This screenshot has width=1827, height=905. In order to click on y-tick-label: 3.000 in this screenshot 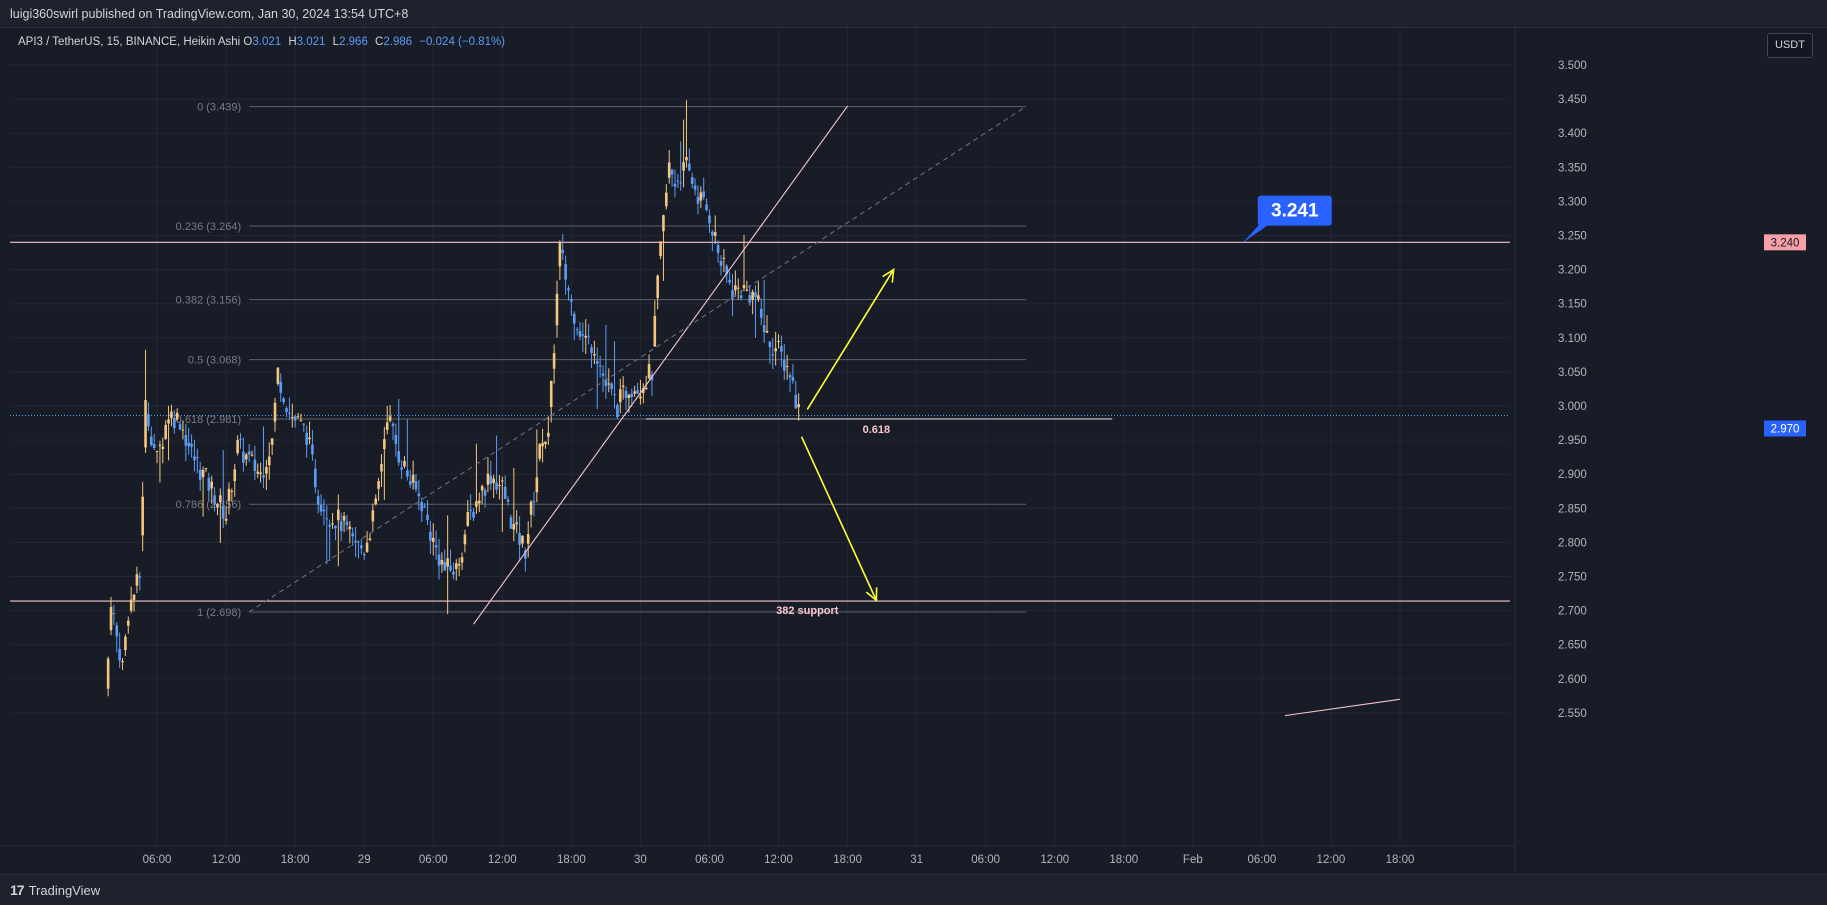, I will do `click(1572, 407)`.